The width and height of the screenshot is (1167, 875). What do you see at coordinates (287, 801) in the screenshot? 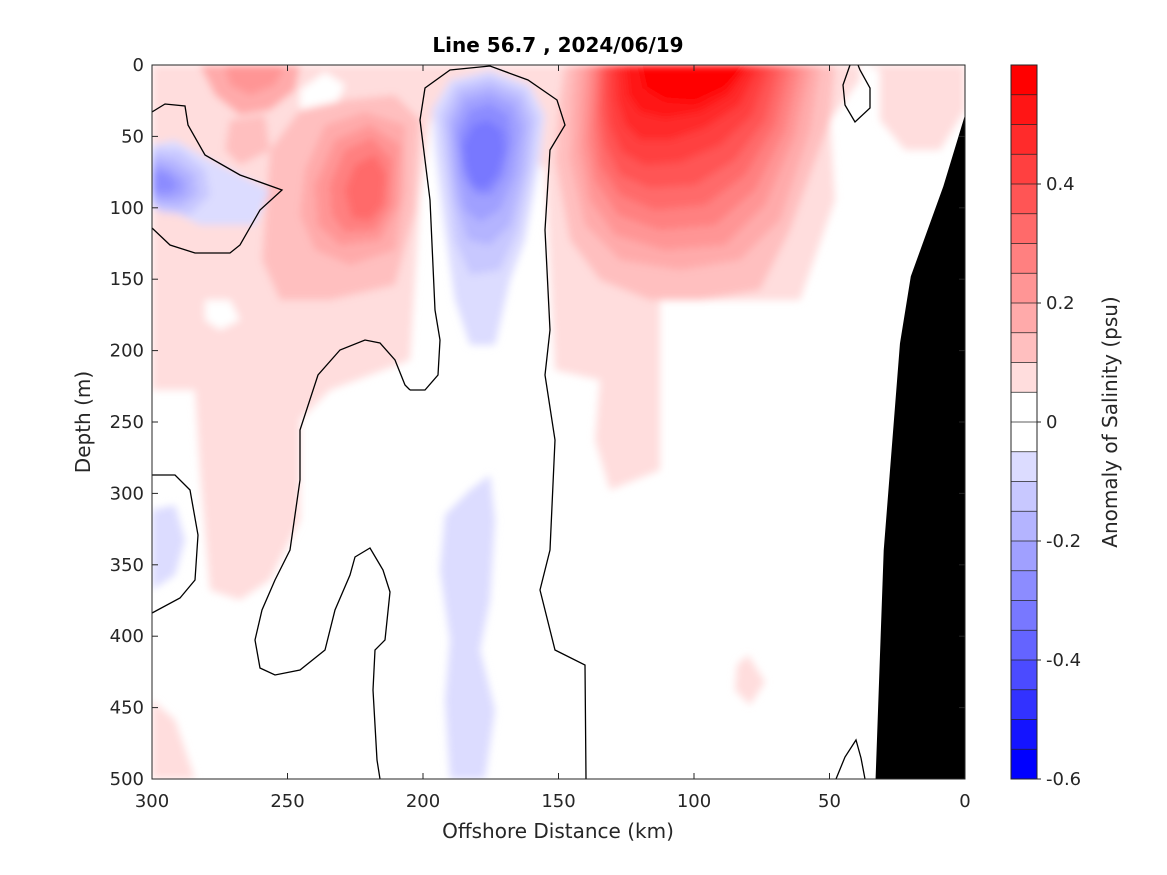
I see `x-tick-label: 250` at bounding box center [287, 801].